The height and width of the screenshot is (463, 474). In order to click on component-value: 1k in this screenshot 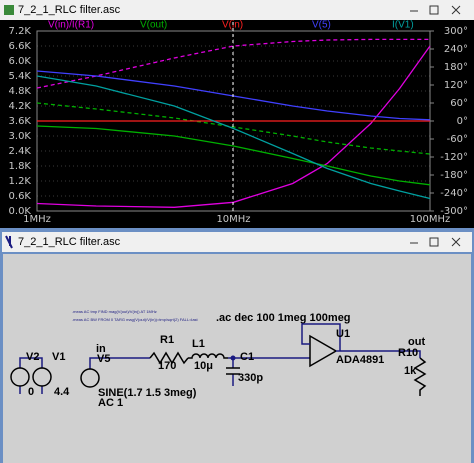, I will do `click(410, 371)`.